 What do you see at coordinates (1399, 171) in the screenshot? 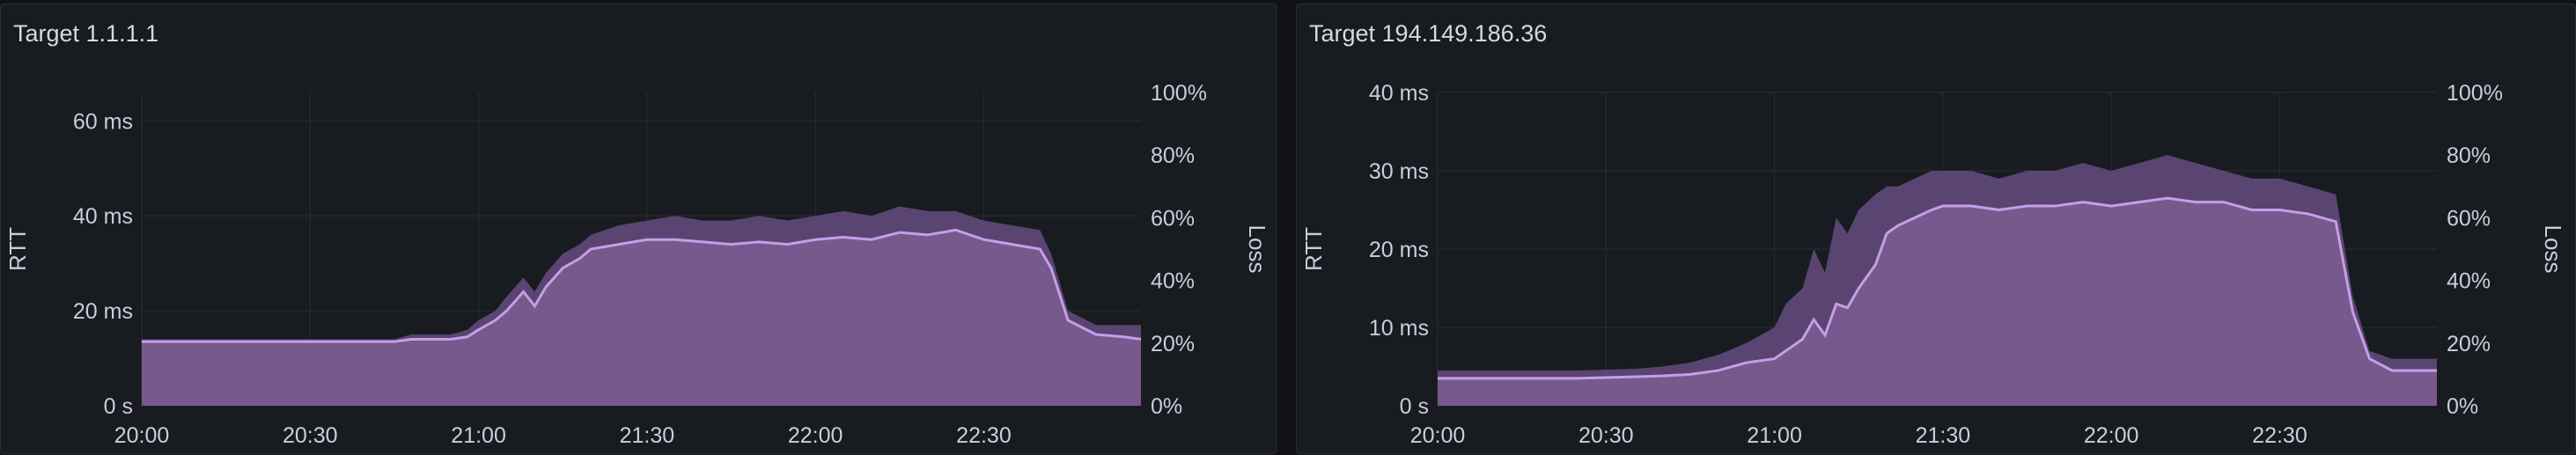
I see `y-tick-label: 30 ms` at bounding box center [1399, 171].